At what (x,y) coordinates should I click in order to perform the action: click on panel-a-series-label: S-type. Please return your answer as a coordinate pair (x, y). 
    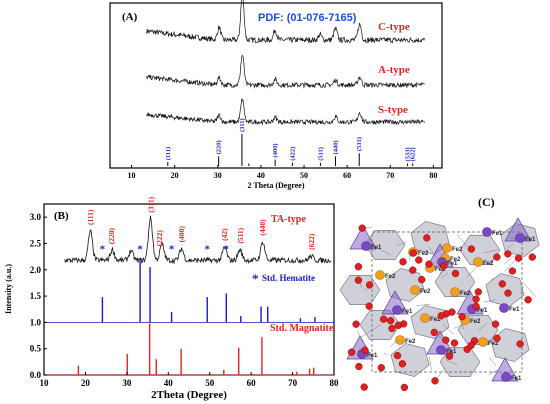
    Looking at the image, I should click on (393, 110).